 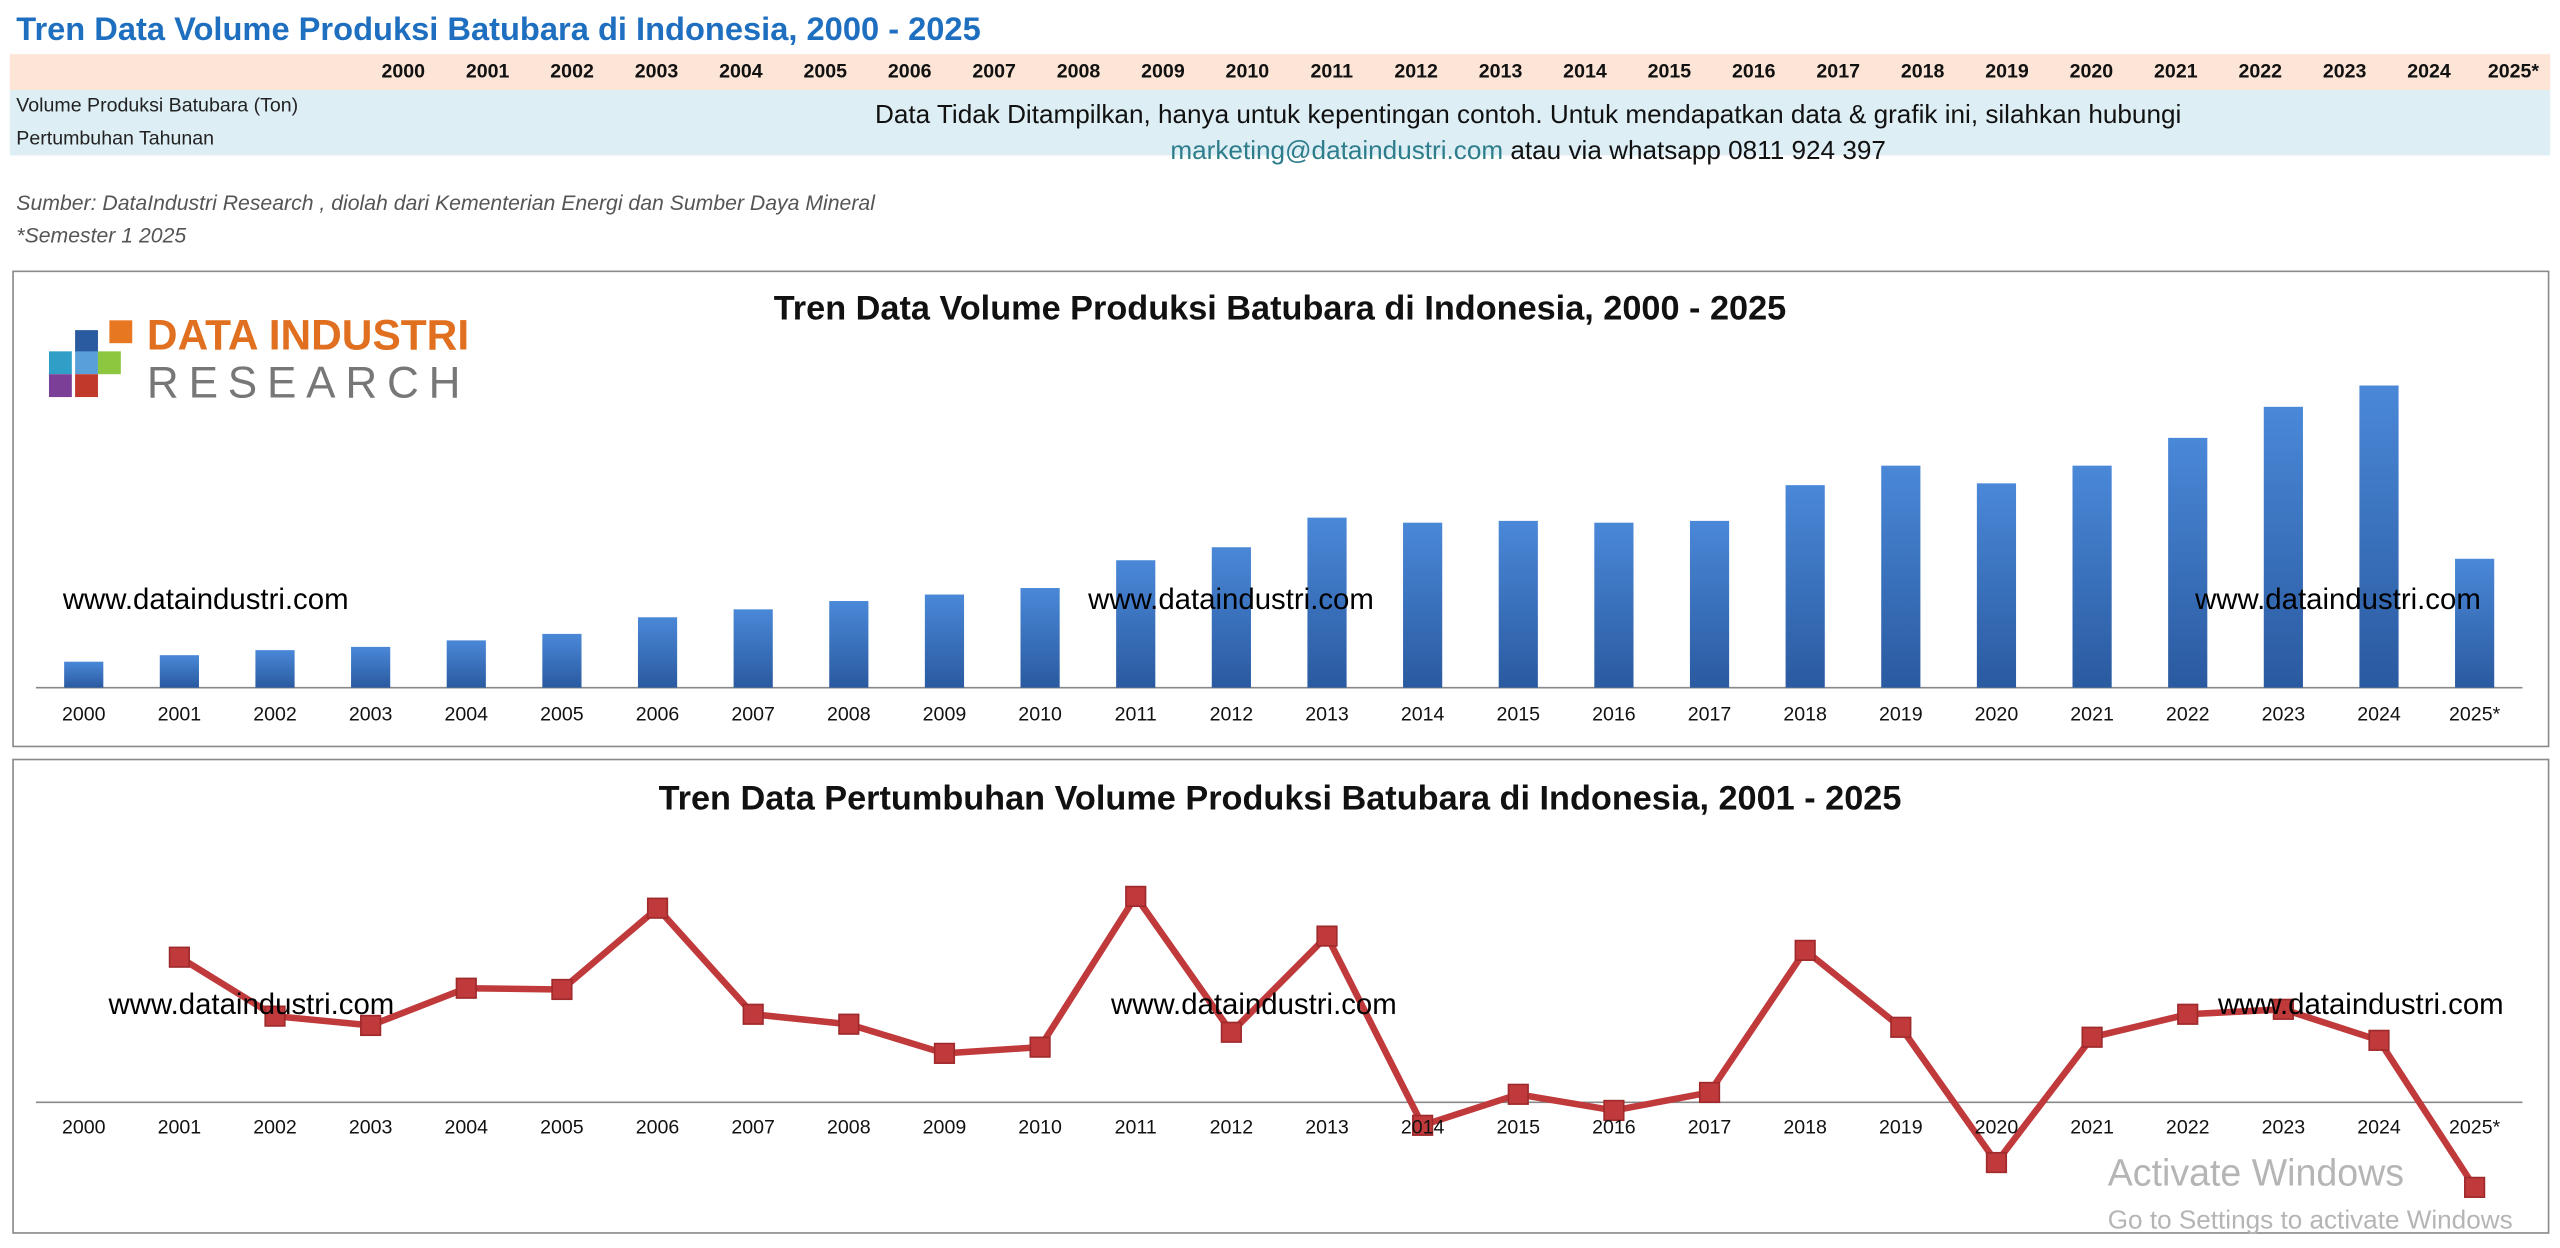 What do you see at coordinates (849, 1128) in the screenshot?
I see `x-tick-label: 2008` at bounding box center [849, 1128].